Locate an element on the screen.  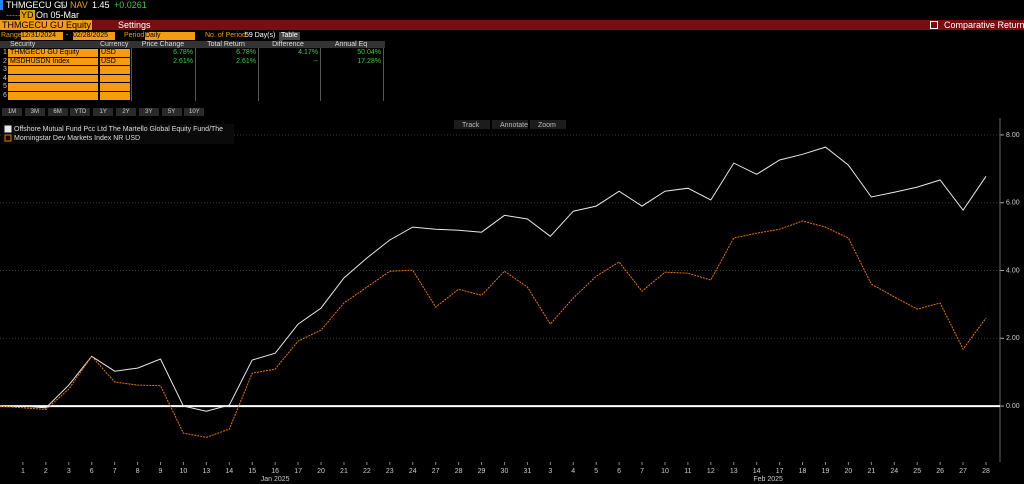
tool-label: Track is located at coordinates (471, 125).